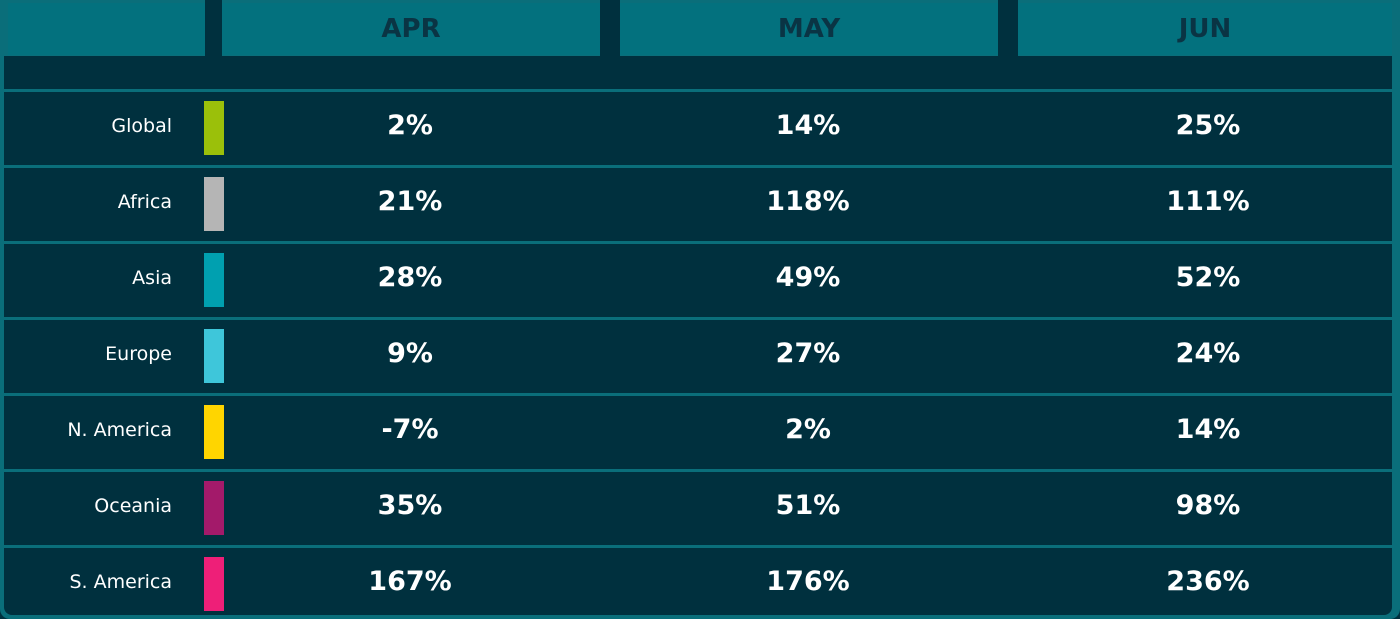 This screenshot has width=1400, height=619. What do you see at coordinates (1205, 29) in the screenshot?
I see `column-header: JUN` at bounding box center [1205, 29].